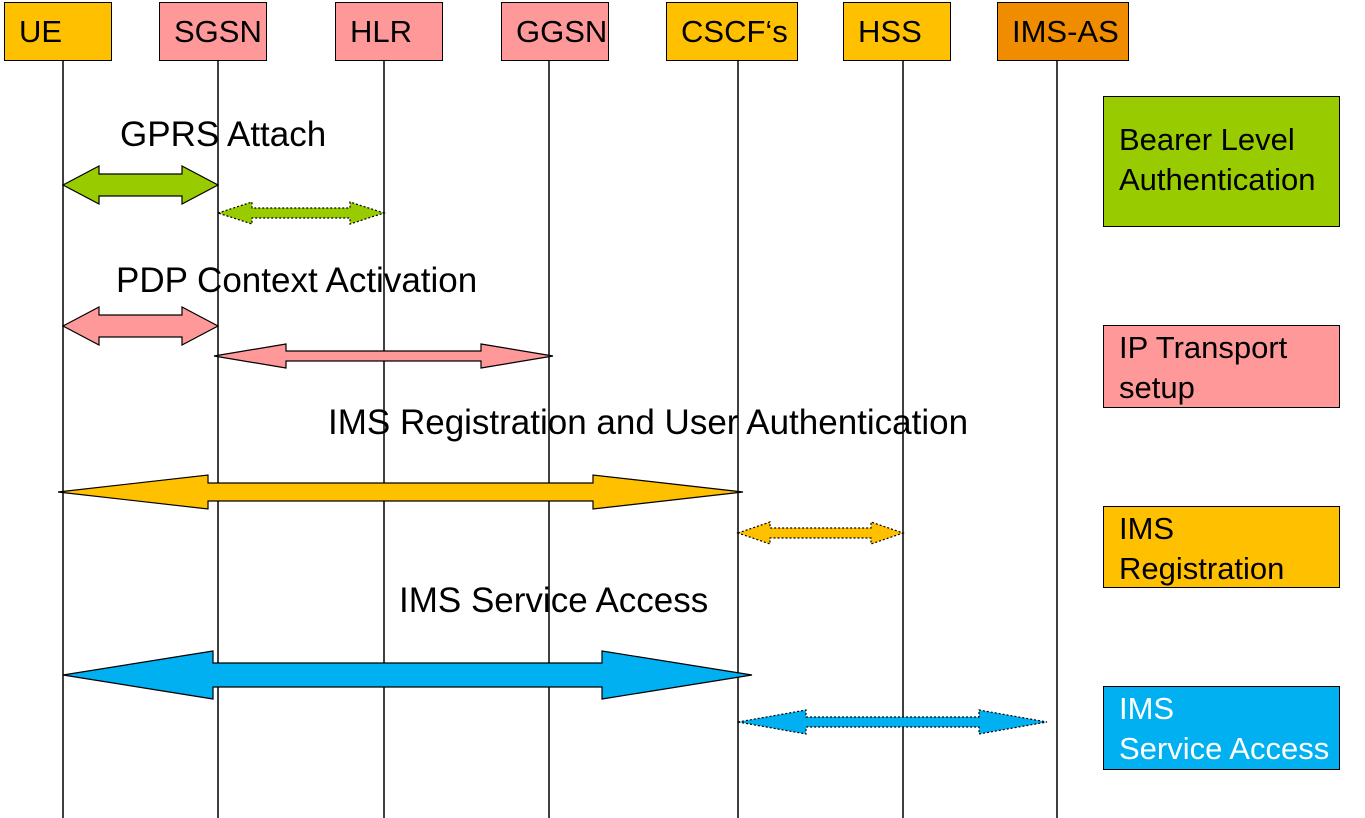 The height and width of the screenshot is (818, 1365). I want to click on entity-ggsn: GGSN, so click(555, 31).